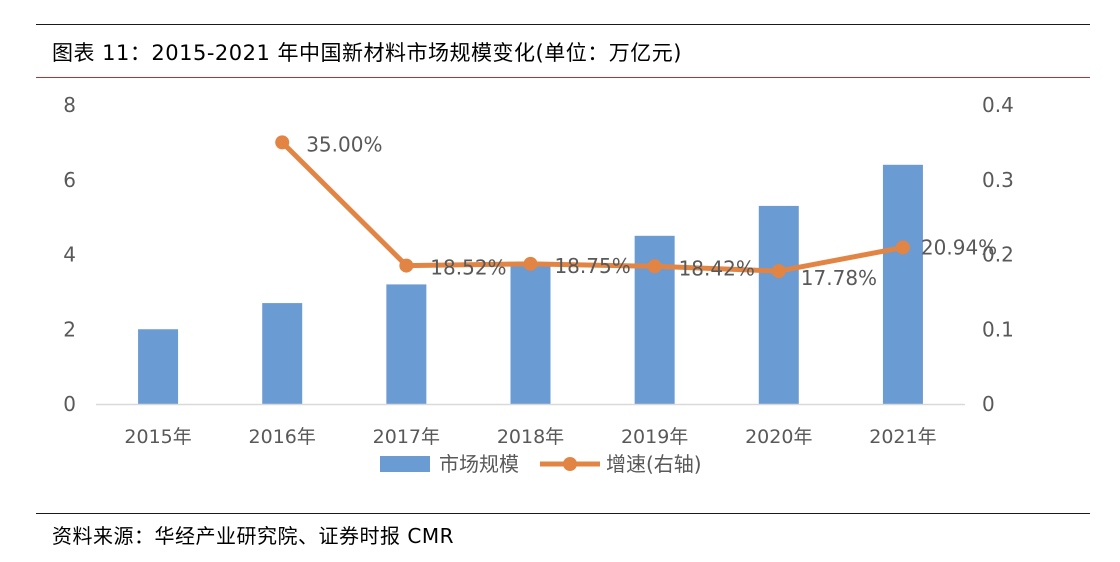 This screenshot has width=1120, height=562. Describe the element at coordinates (69, 404) in the screenshot. I see `y-left-tick-label: 0` at that location.